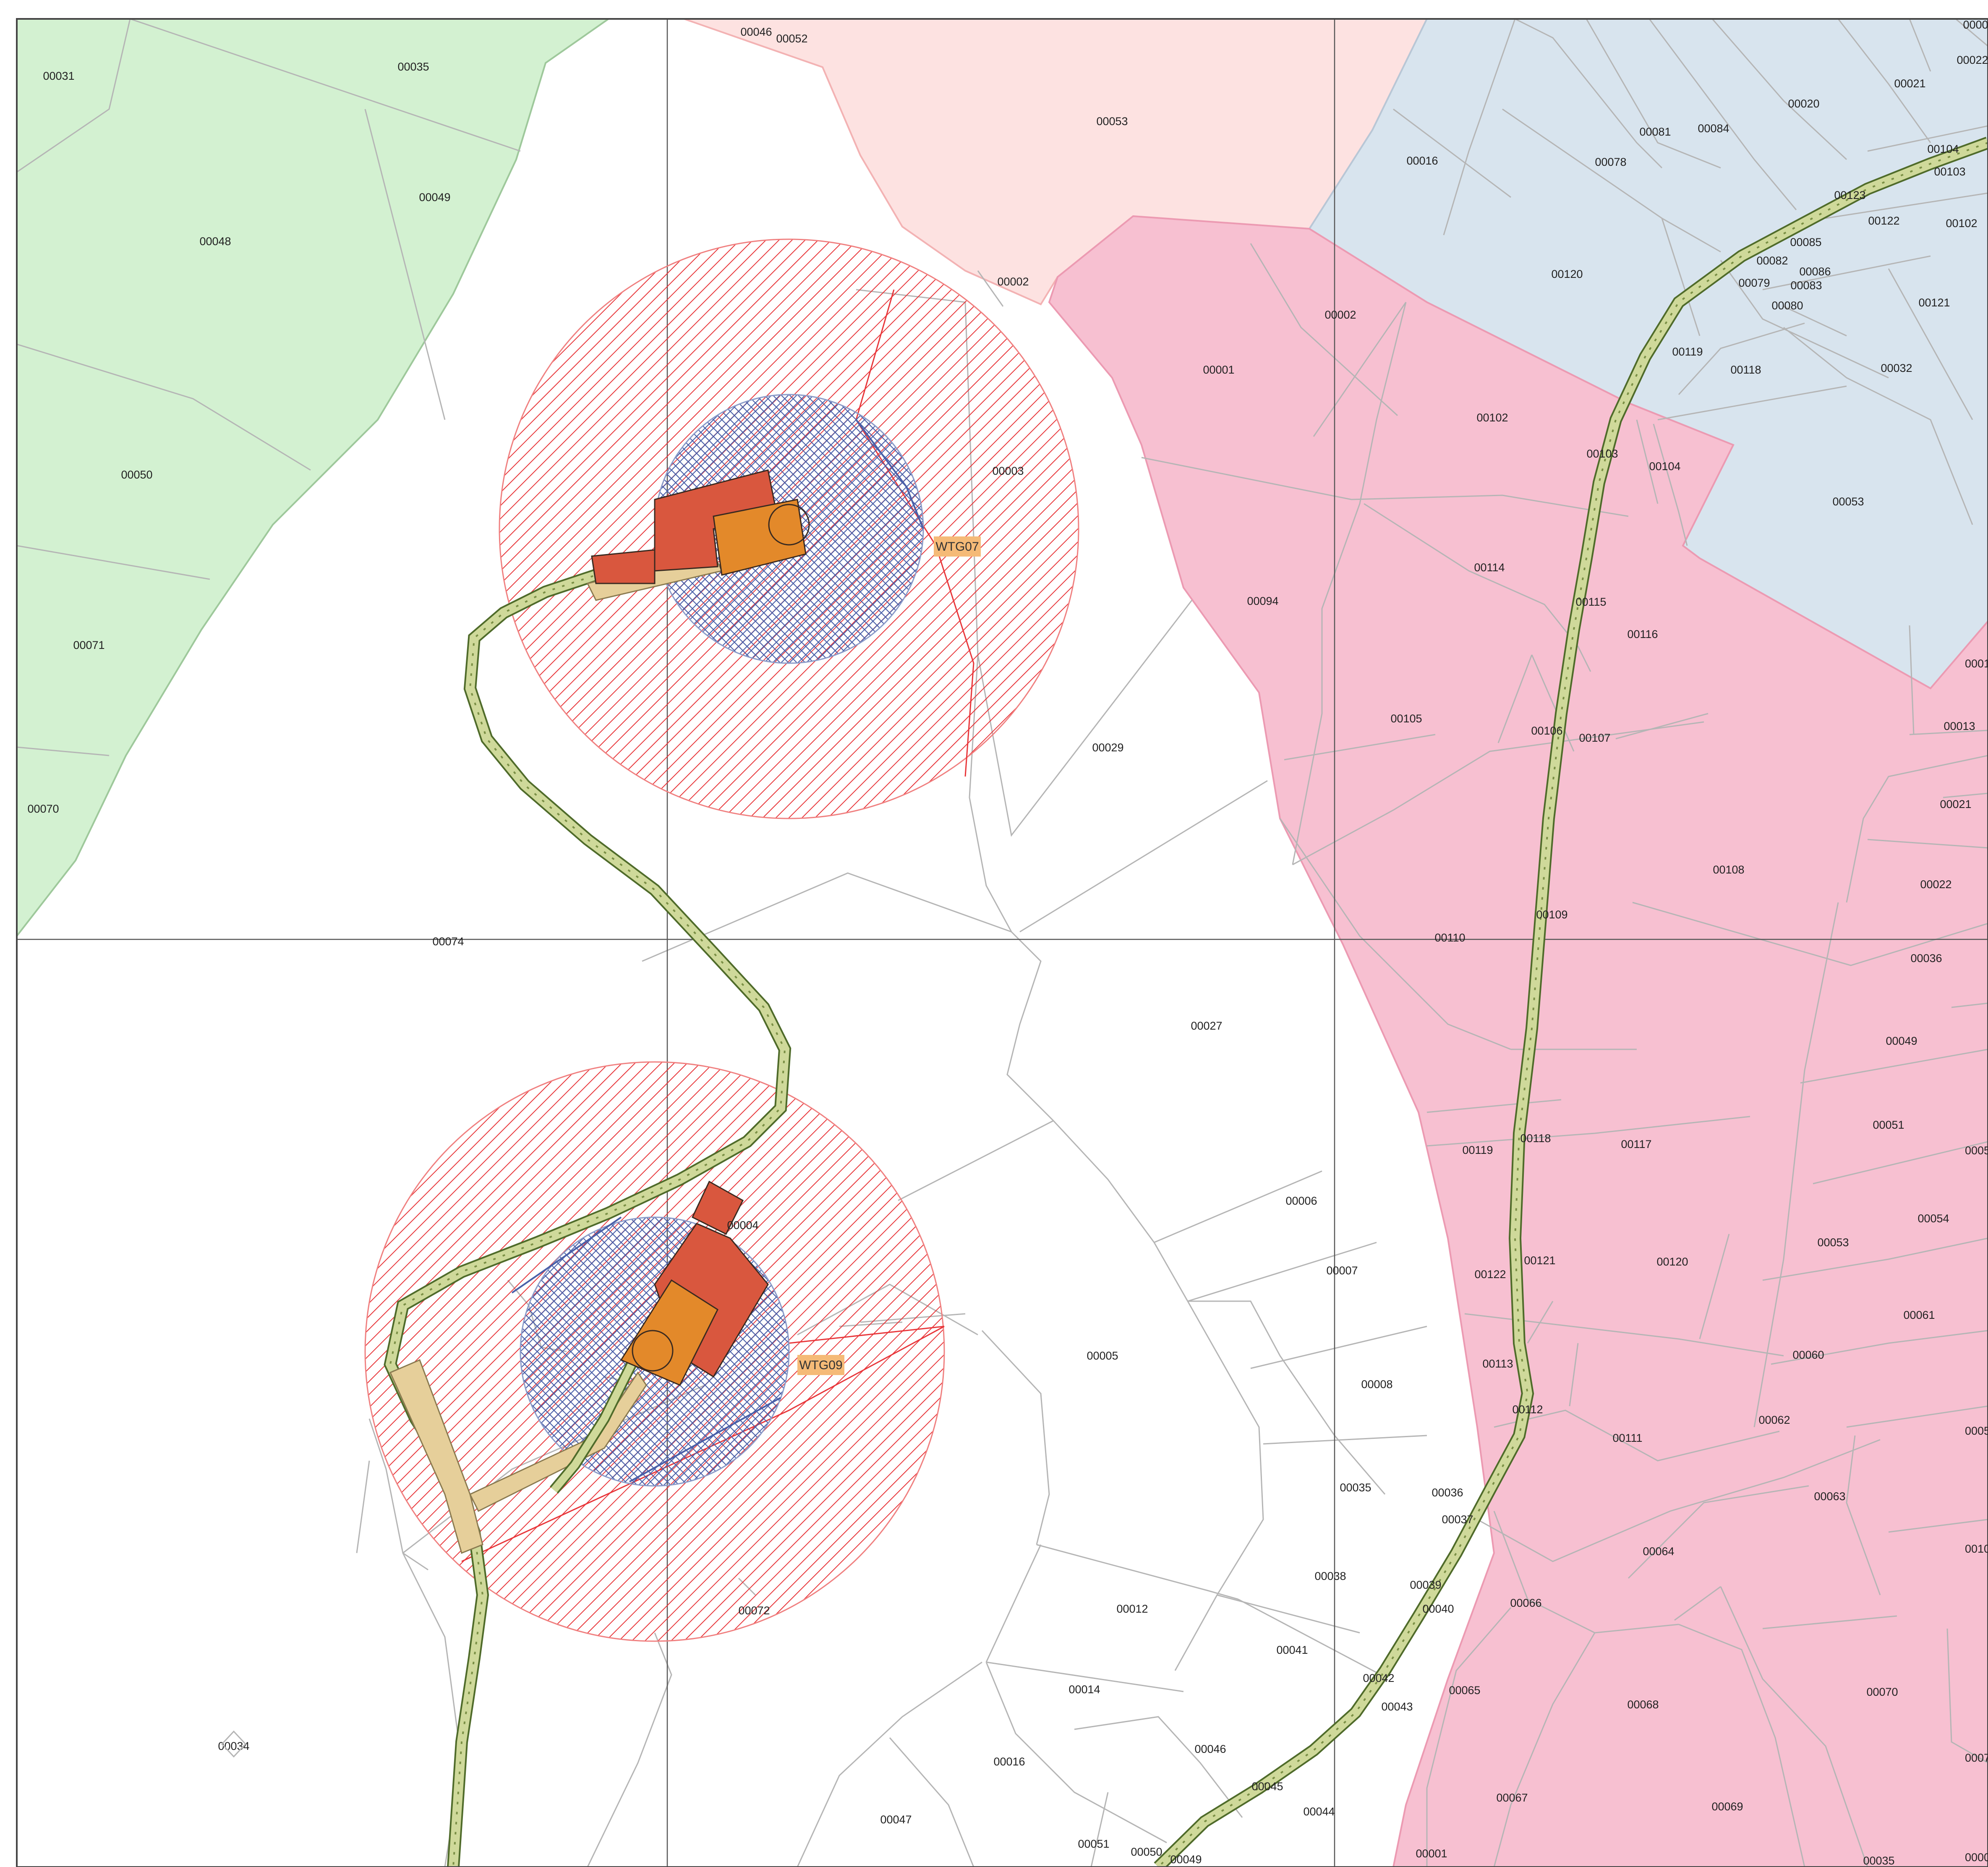  I want to click on parcel-label: 00050, so click(1146, 1852).